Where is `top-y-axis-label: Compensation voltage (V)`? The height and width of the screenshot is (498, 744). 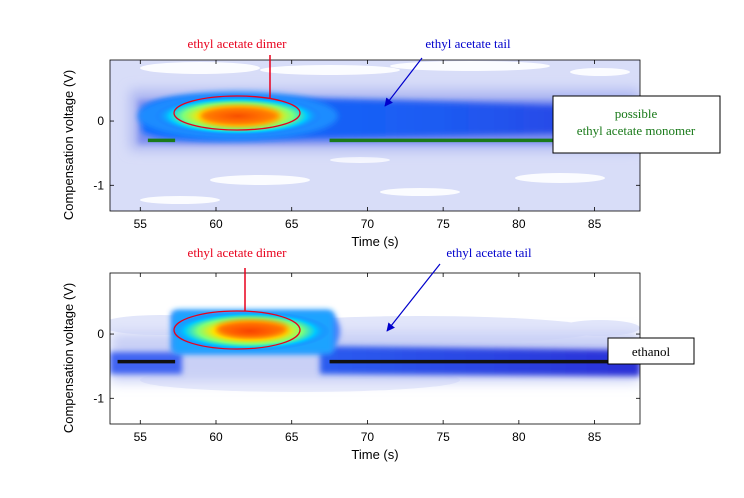 top-y-axis-label: Compensation voltage (V) is located at coordinates (68, 145).